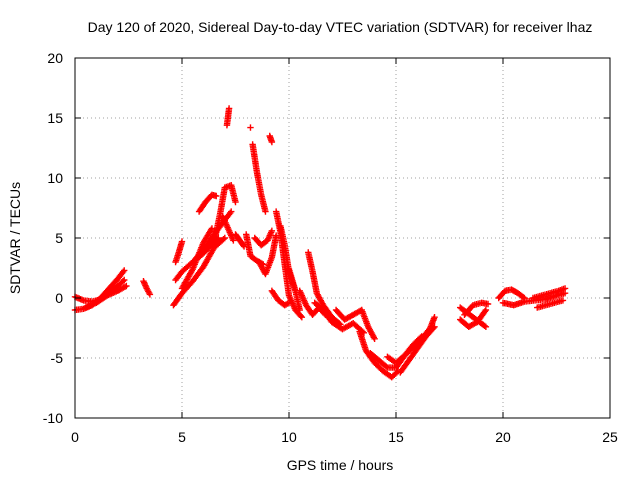  Describe the element at coordinates (55, 178) in the screenshot. I see `y-tick-label: 10` at that location.